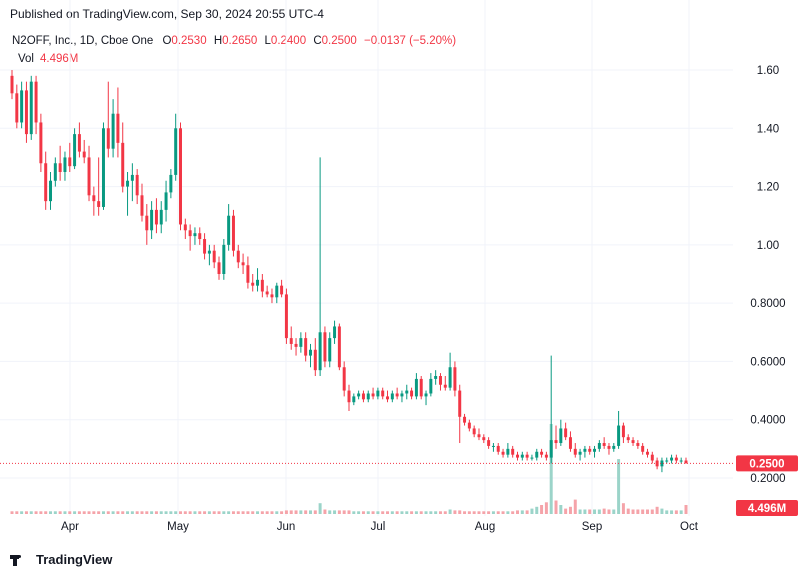  What do you see at coordinates (83, 41) in the screenshot?
I see `symbol-name: N2OFF, Inc., 1D, Cboe One` at bounding box center [83, 41].